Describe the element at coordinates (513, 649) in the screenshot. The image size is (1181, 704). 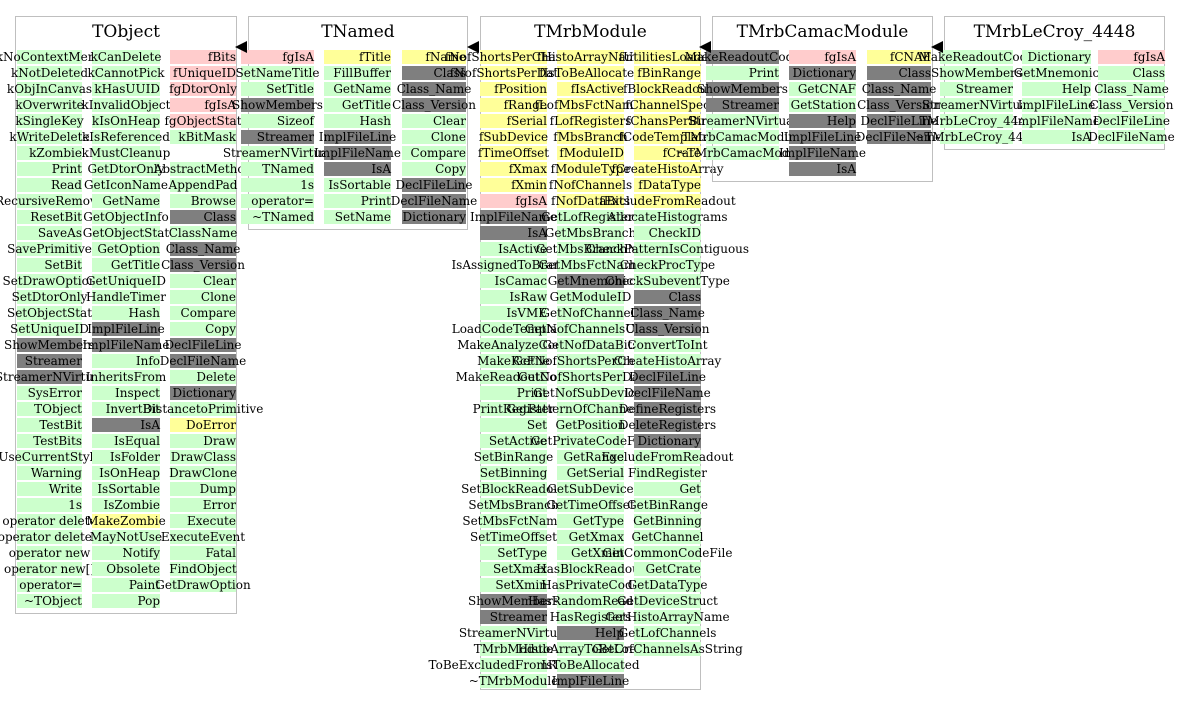
I see `member-label: TMrbModule` at that location.